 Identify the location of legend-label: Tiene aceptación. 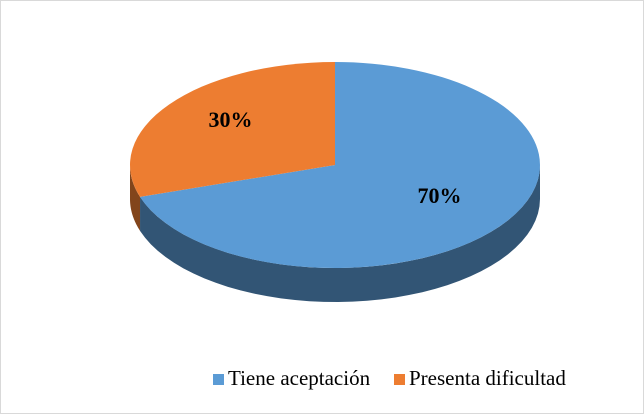
(299, 378).